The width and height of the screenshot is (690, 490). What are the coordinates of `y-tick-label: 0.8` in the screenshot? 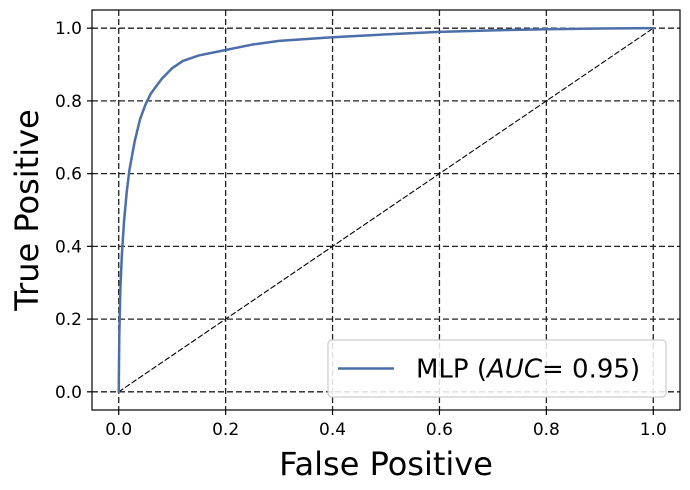 It's located at (68, 102).